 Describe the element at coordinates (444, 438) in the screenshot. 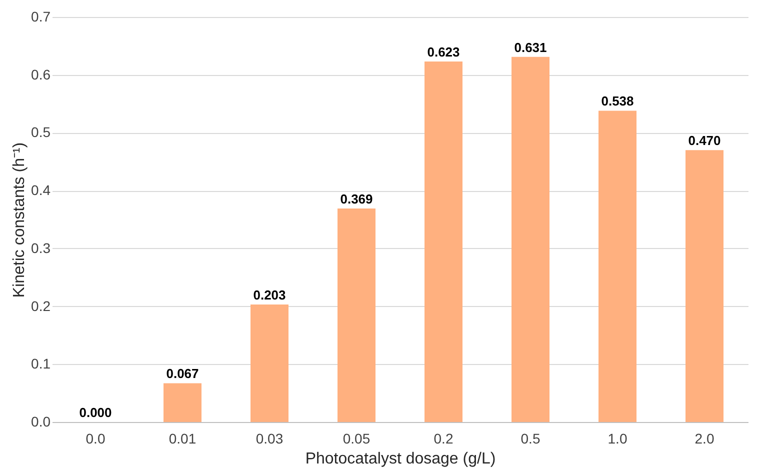

I see `x-tick-label: 0.2` at that location.